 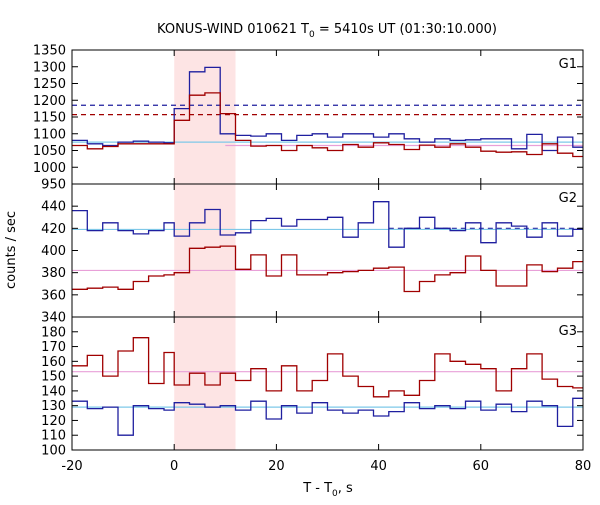 What do you see at coordinates (53, 251) in the screenshot?
I see `y-tick-label: 400` at bounding box center [53, 251].